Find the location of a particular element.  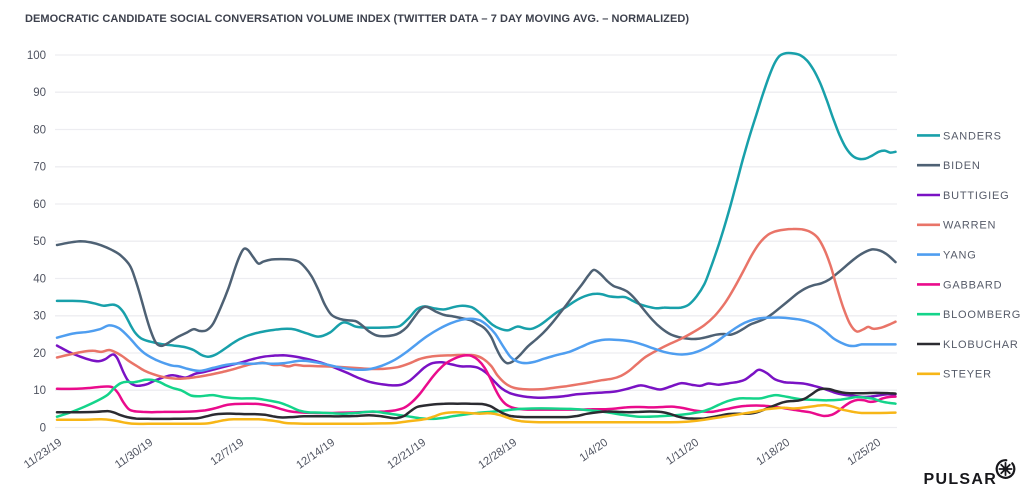

svg-text: PULSAR is located at coordinates (961, 479).